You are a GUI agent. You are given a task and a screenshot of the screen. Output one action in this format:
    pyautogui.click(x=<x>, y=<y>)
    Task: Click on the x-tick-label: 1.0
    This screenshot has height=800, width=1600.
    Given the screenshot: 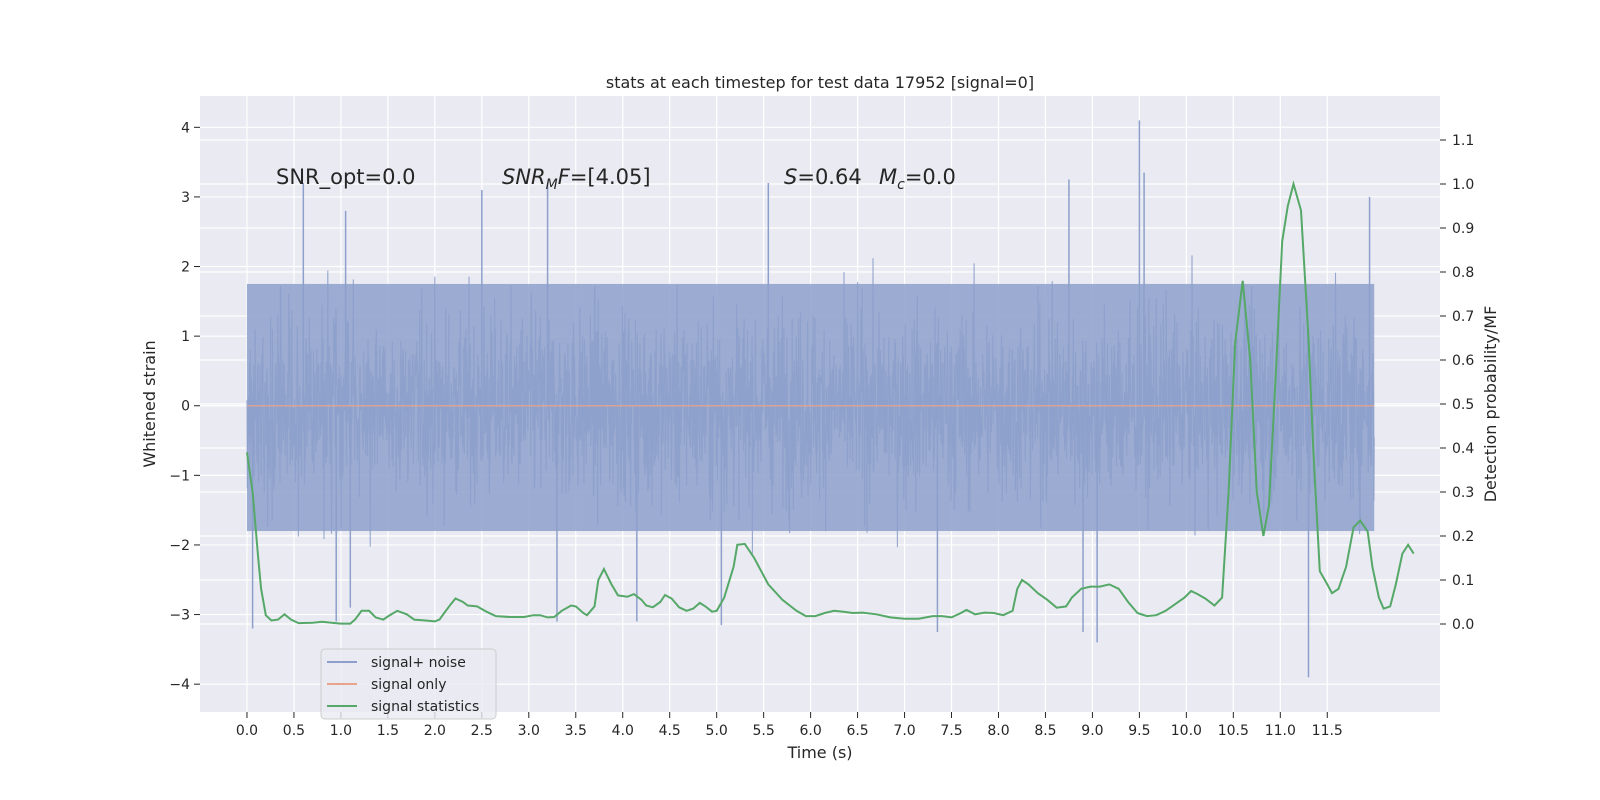 What is the action you would take?
    pyautogui.click(x=341, y=731)
    